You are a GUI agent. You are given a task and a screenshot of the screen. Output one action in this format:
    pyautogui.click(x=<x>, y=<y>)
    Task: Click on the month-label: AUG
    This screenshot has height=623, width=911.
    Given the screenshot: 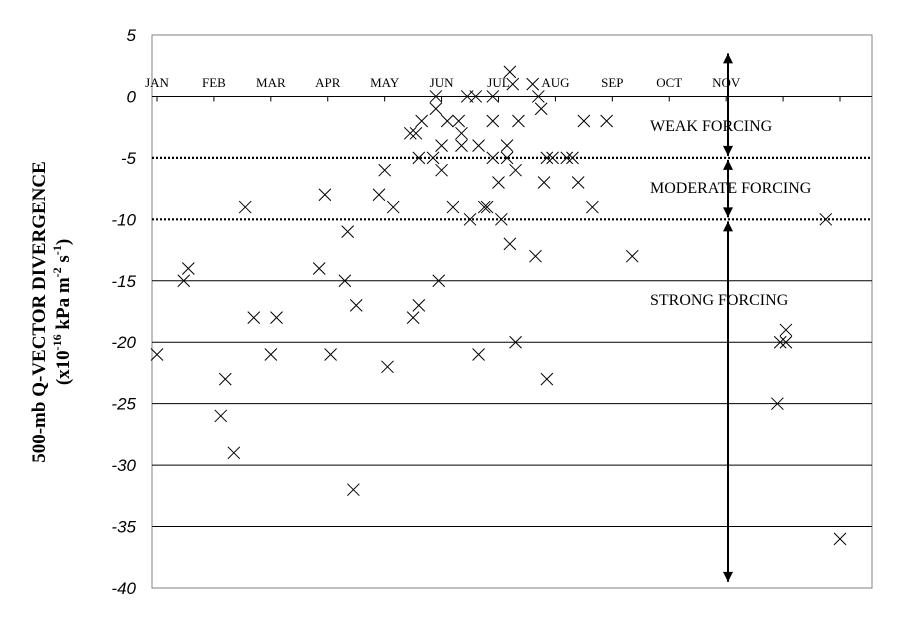 What is the action you would take?
    pyautogui.click(x=555, y=82)
    